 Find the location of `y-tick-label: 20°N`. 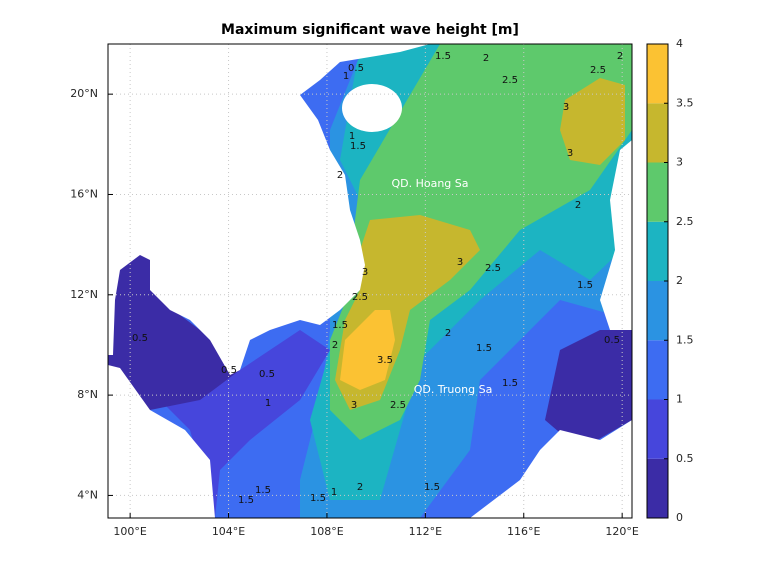

y-tick-label: 20°N is located at coordinates (84, 93).